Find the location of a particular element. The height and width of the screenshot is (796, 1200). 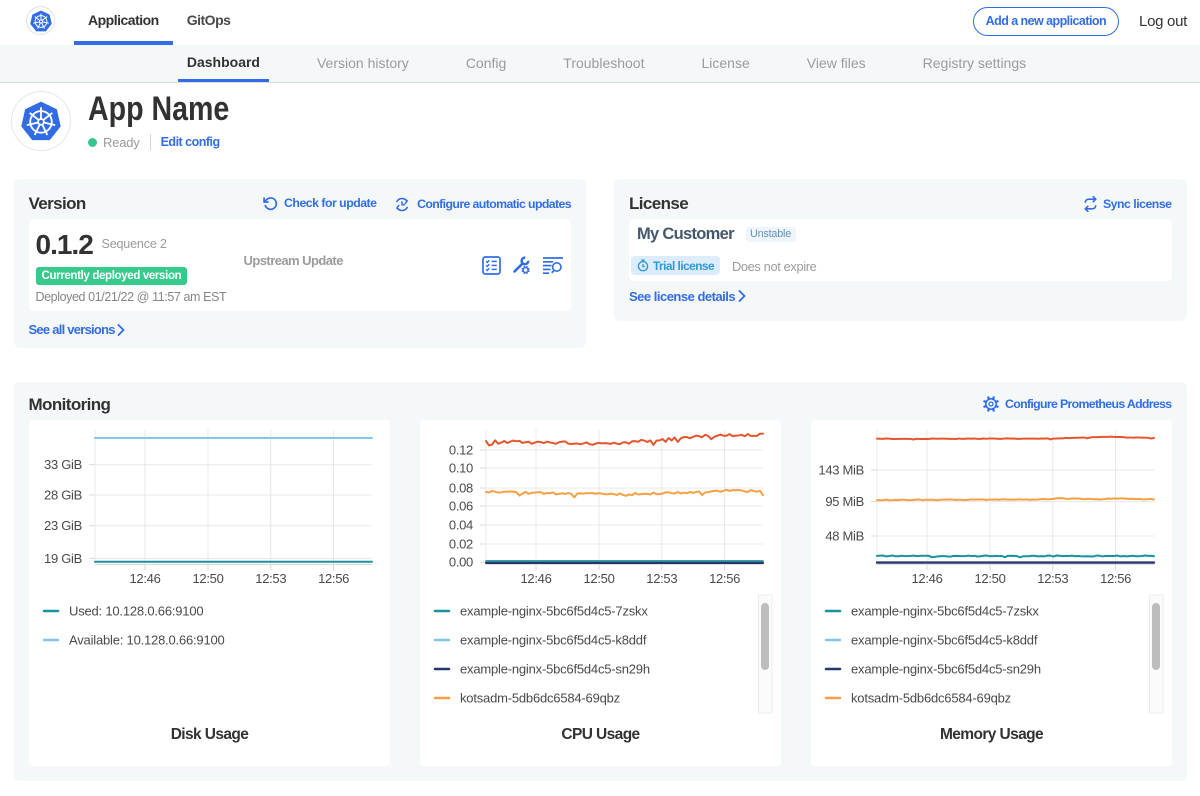

svg-text: 0.02 is located at coordinates (460, 544).